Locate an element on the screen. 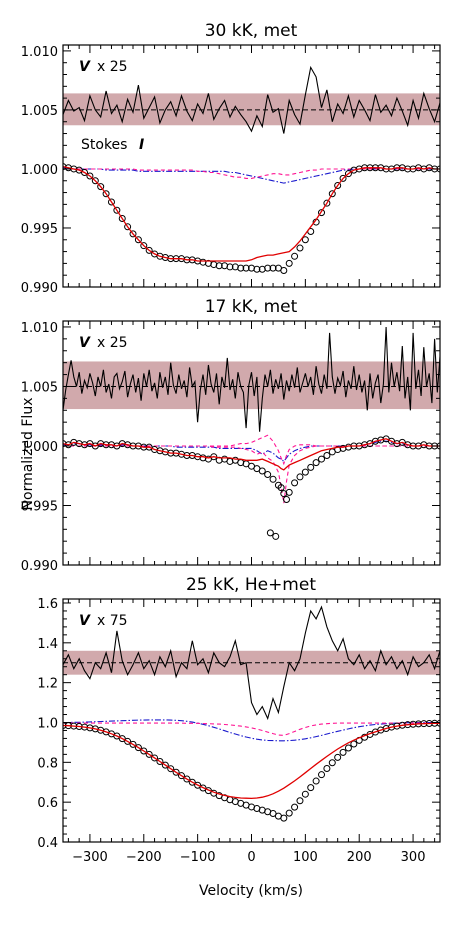  panel-title: 25 kK, He+met is located at coordinates (251, 585).